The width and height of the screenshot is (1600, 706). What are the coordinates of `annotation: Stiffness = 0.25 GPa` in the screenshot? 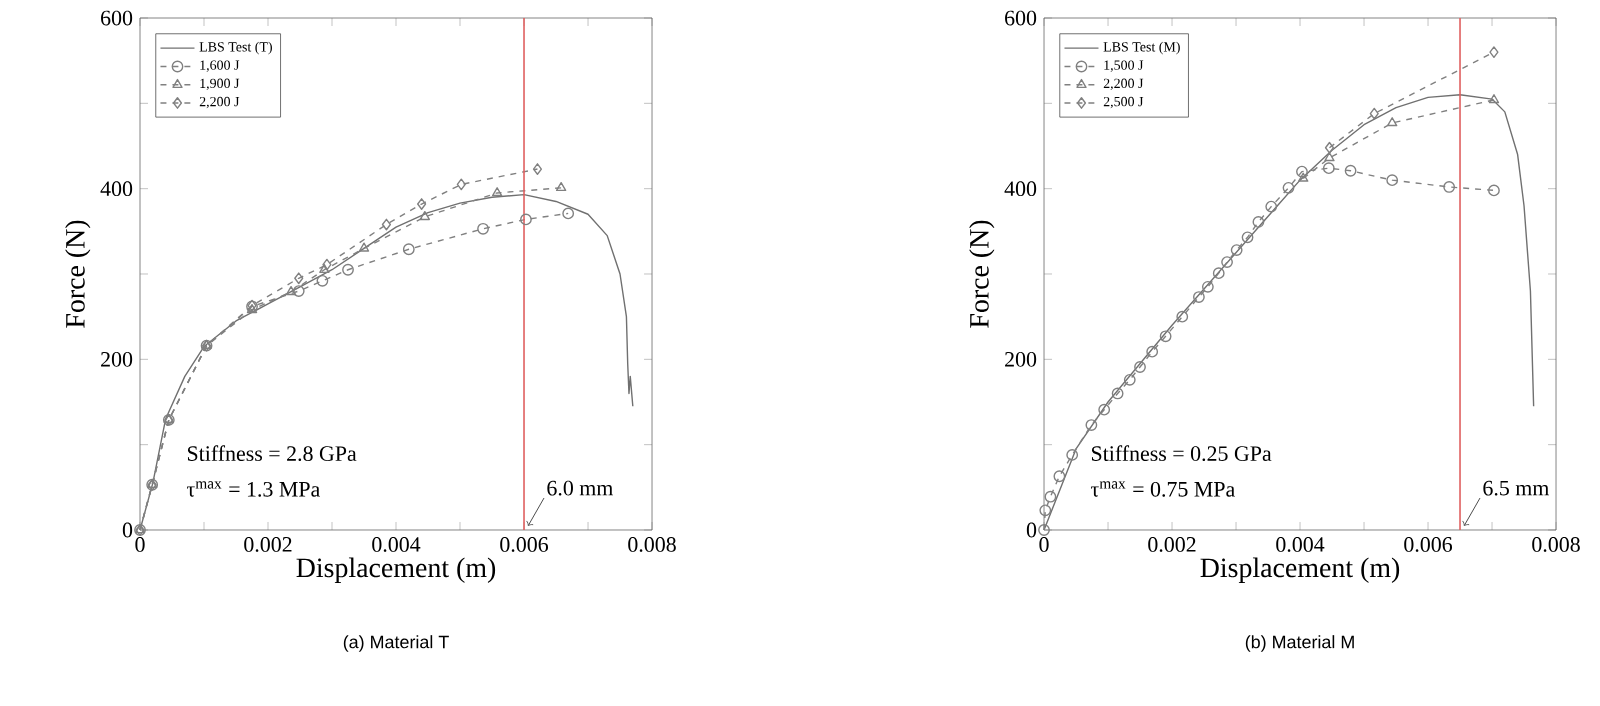 It's located at (1181, 453).